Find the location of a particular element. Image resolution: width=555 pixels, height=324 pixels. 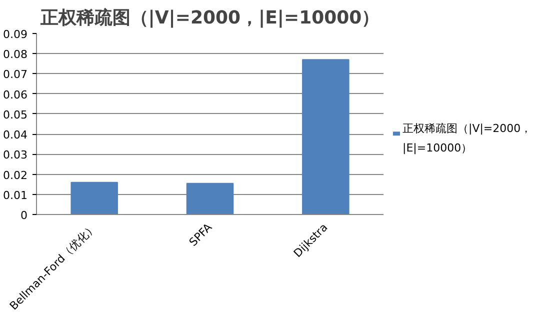

chart-title: 正权稀疏图（|V|=2000，|E|=10000） is located at coordinates (209, 18).